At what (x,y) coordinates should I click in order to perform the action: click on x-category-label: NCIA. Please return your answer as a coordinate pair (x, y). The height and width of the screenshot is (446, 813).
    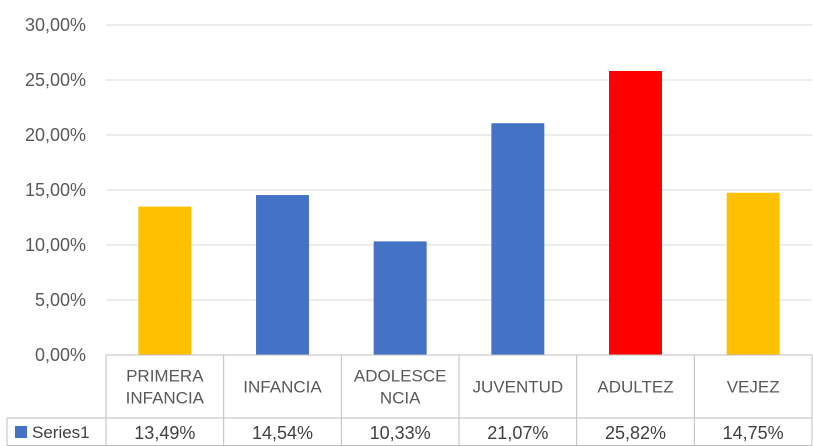
    Looking at the image, I should click on (400, 398).